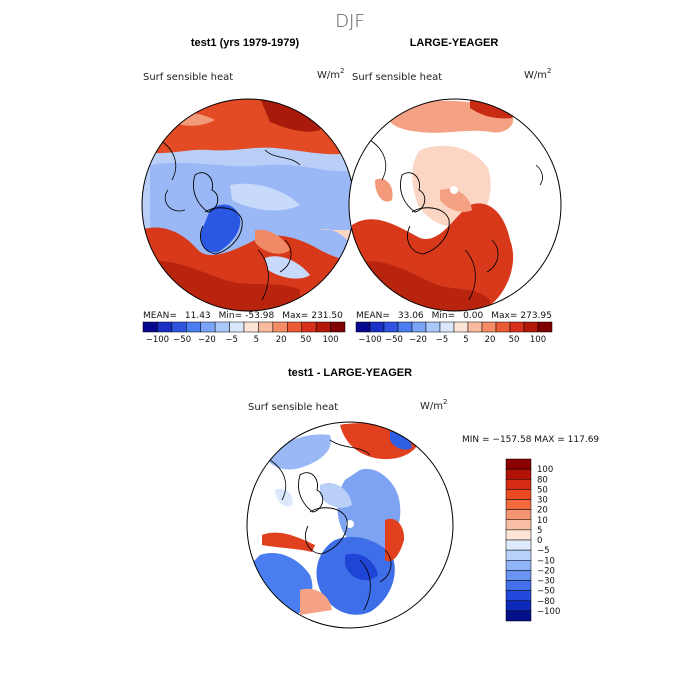 This screenshot has height=700, width=700. Describe the element at coordinates (454, 43) in the screenshot. I see `panel2-heading: LARGE-YEAGER` at that location.